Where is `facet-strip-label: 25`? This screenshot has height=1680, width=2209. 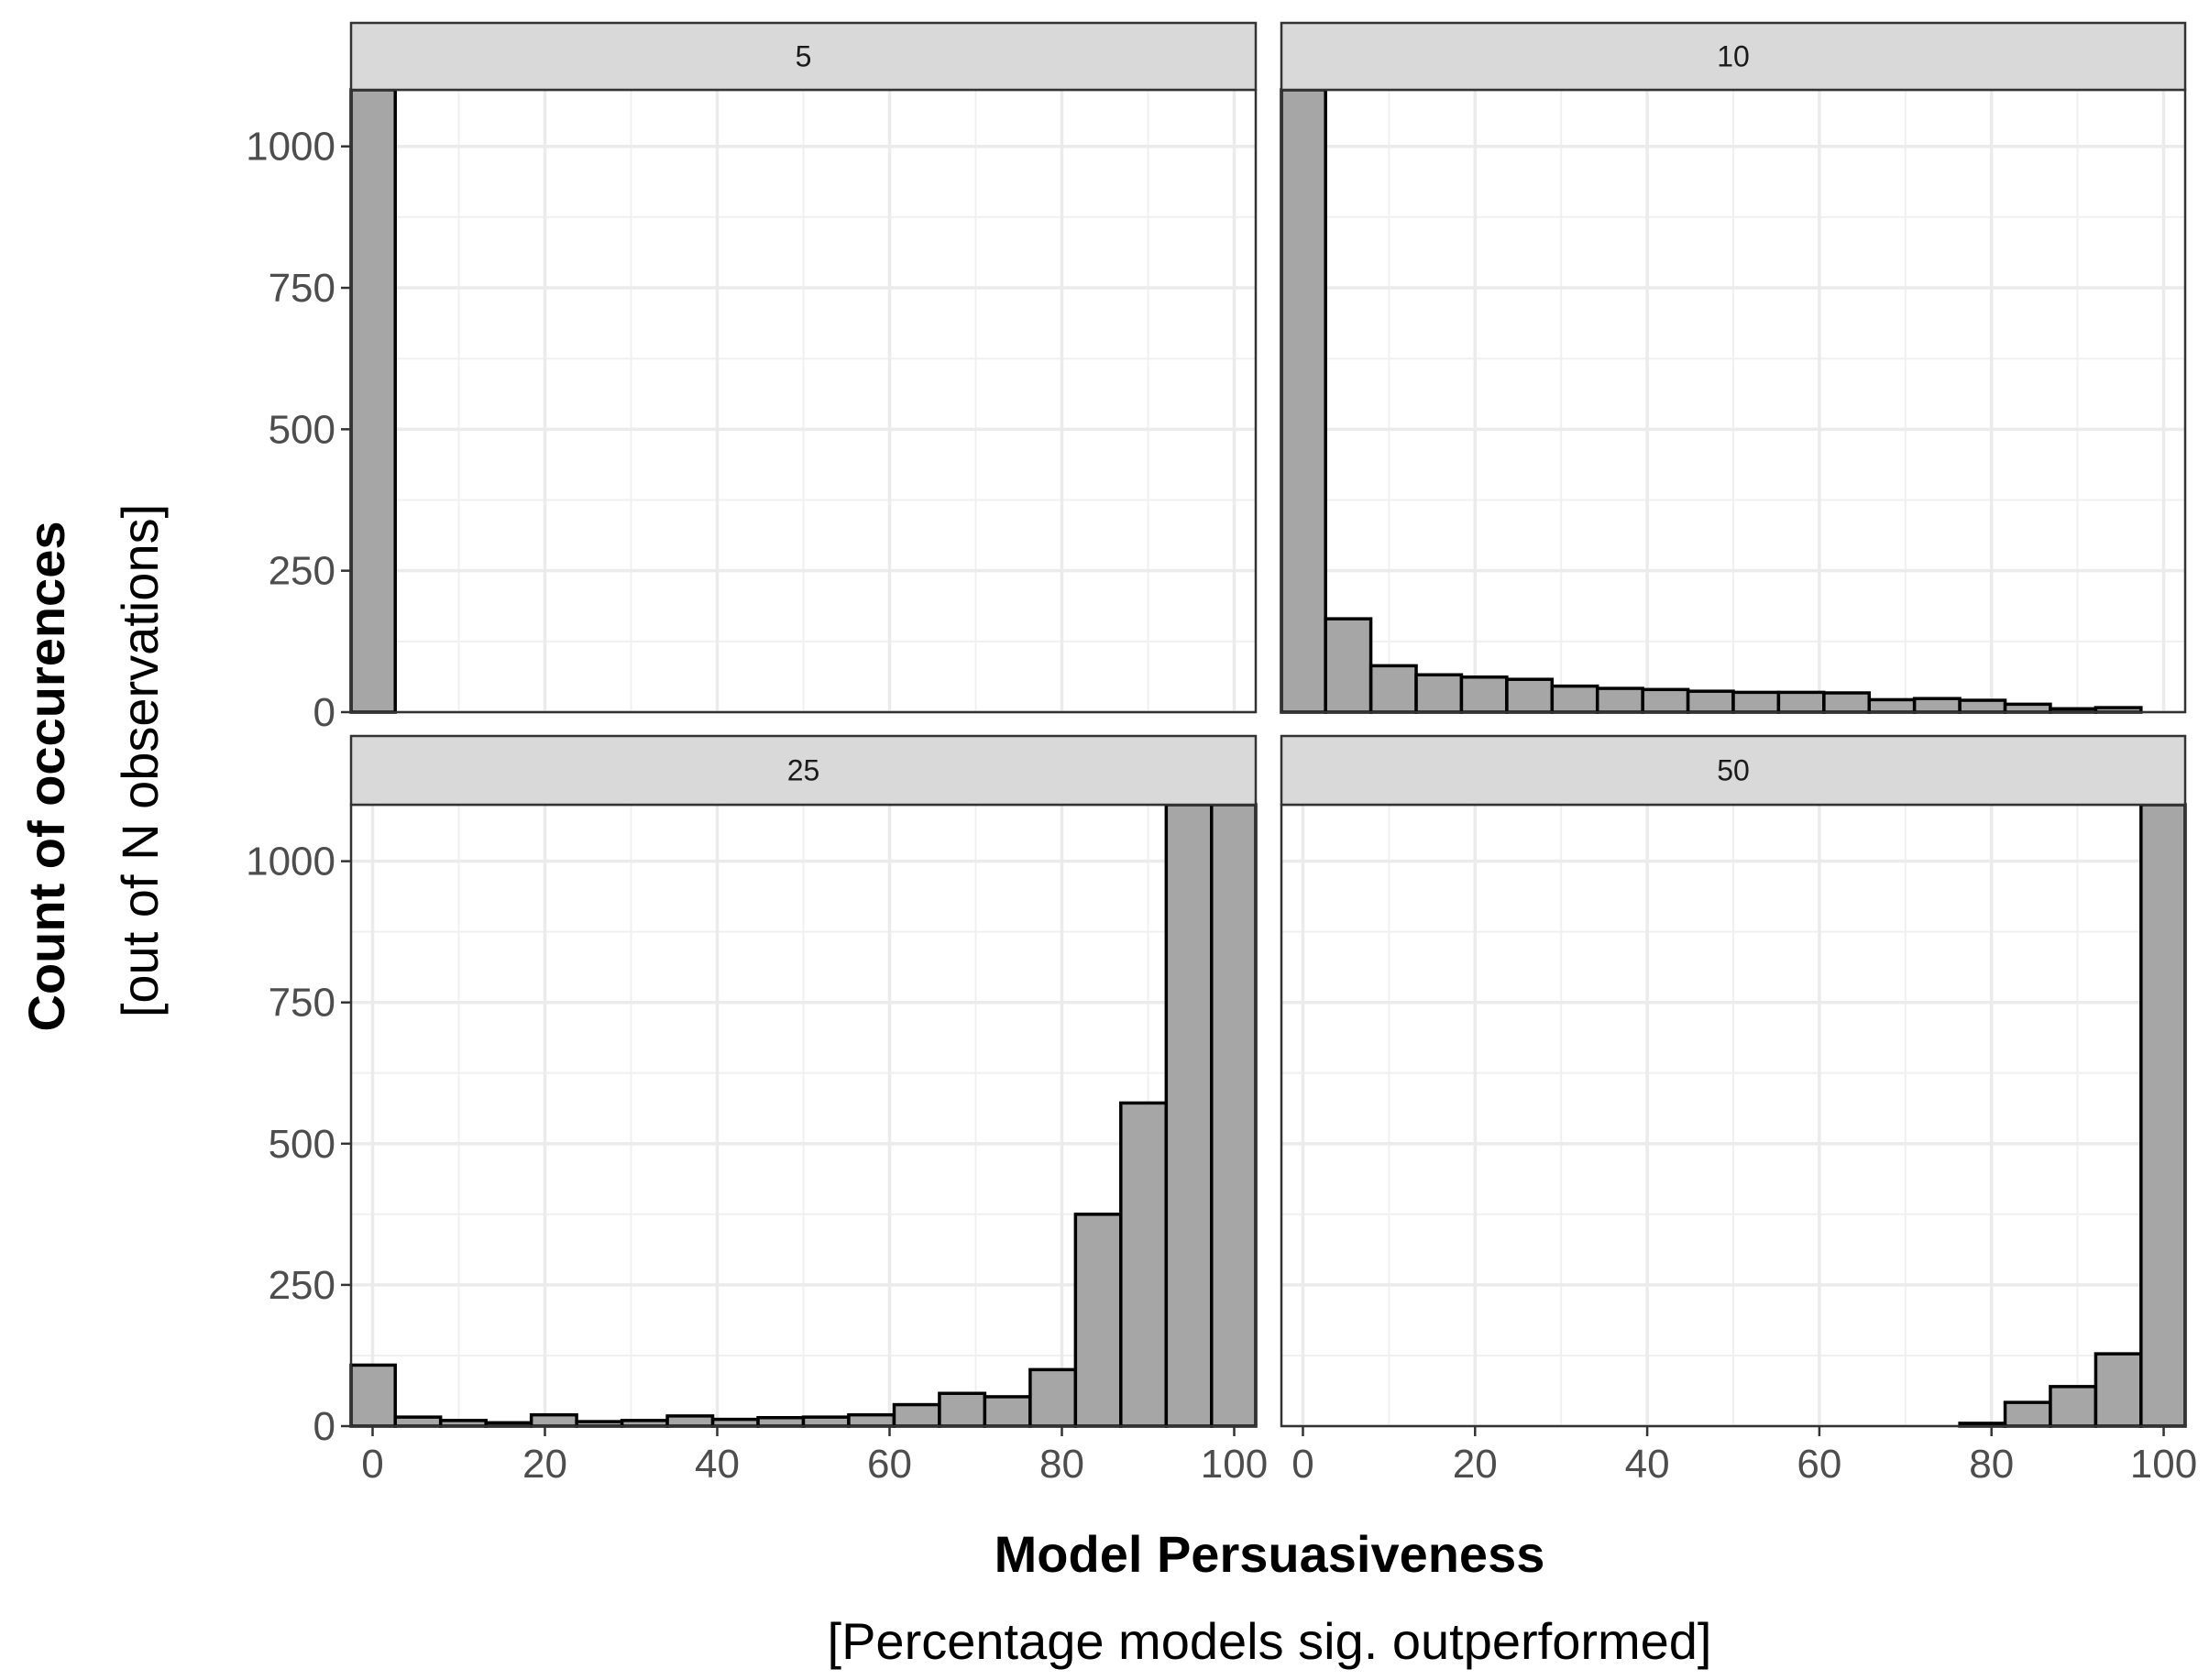 facet-strip-label: 25 is located at coordinates (803, 770).